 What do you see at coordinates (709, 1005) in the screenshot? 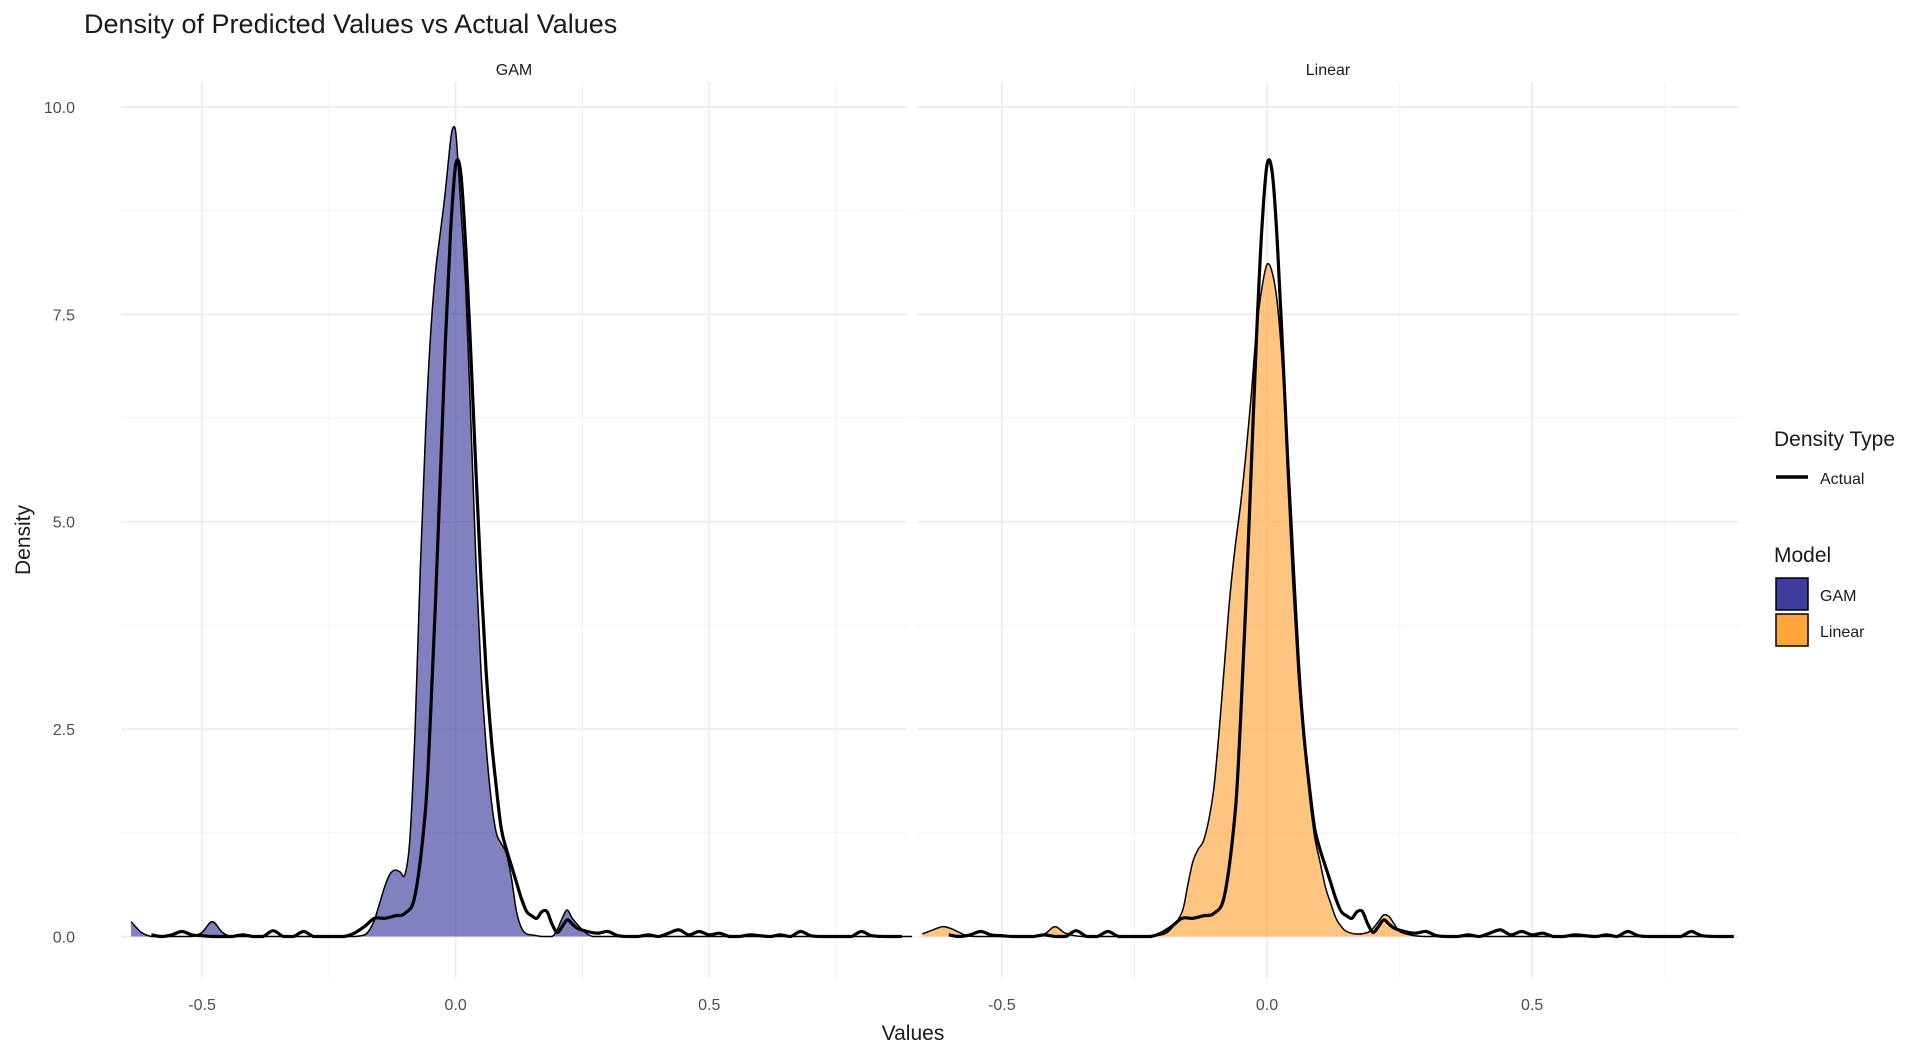
I see `gam-x-tick-label: 0.5` at bounding box center [709, 1005].